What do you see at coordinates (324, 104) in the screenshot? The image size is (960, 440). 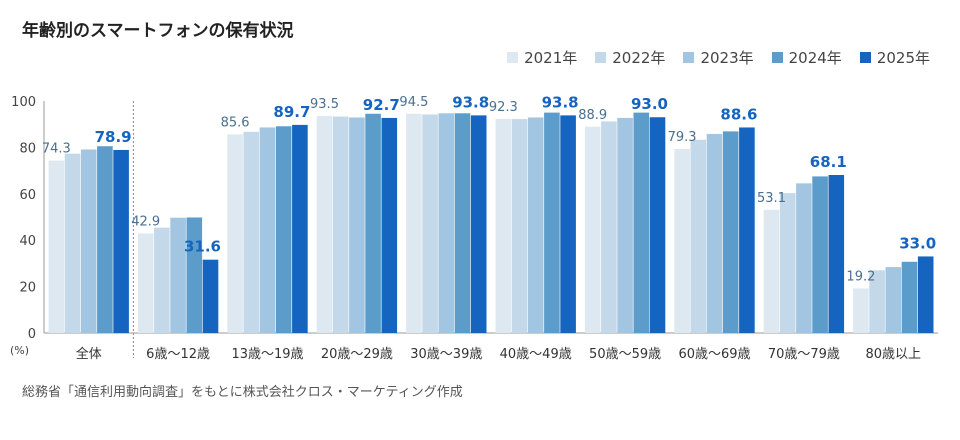 I see `data-label-2021: 93.5` at bounding box center [324, 104].